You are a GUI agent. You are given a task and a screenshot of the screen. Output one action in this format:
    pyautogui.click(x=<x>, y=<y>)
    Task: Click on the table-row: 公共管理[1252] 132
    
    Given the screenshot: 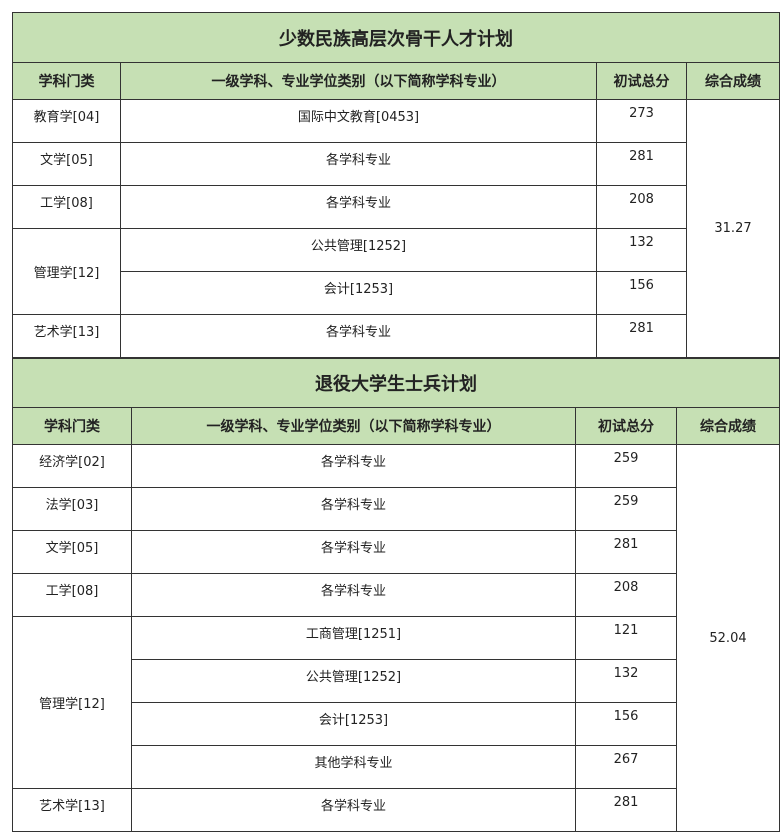 What is the action you would take?
    pyautogui.click(x=396, y=681)
    